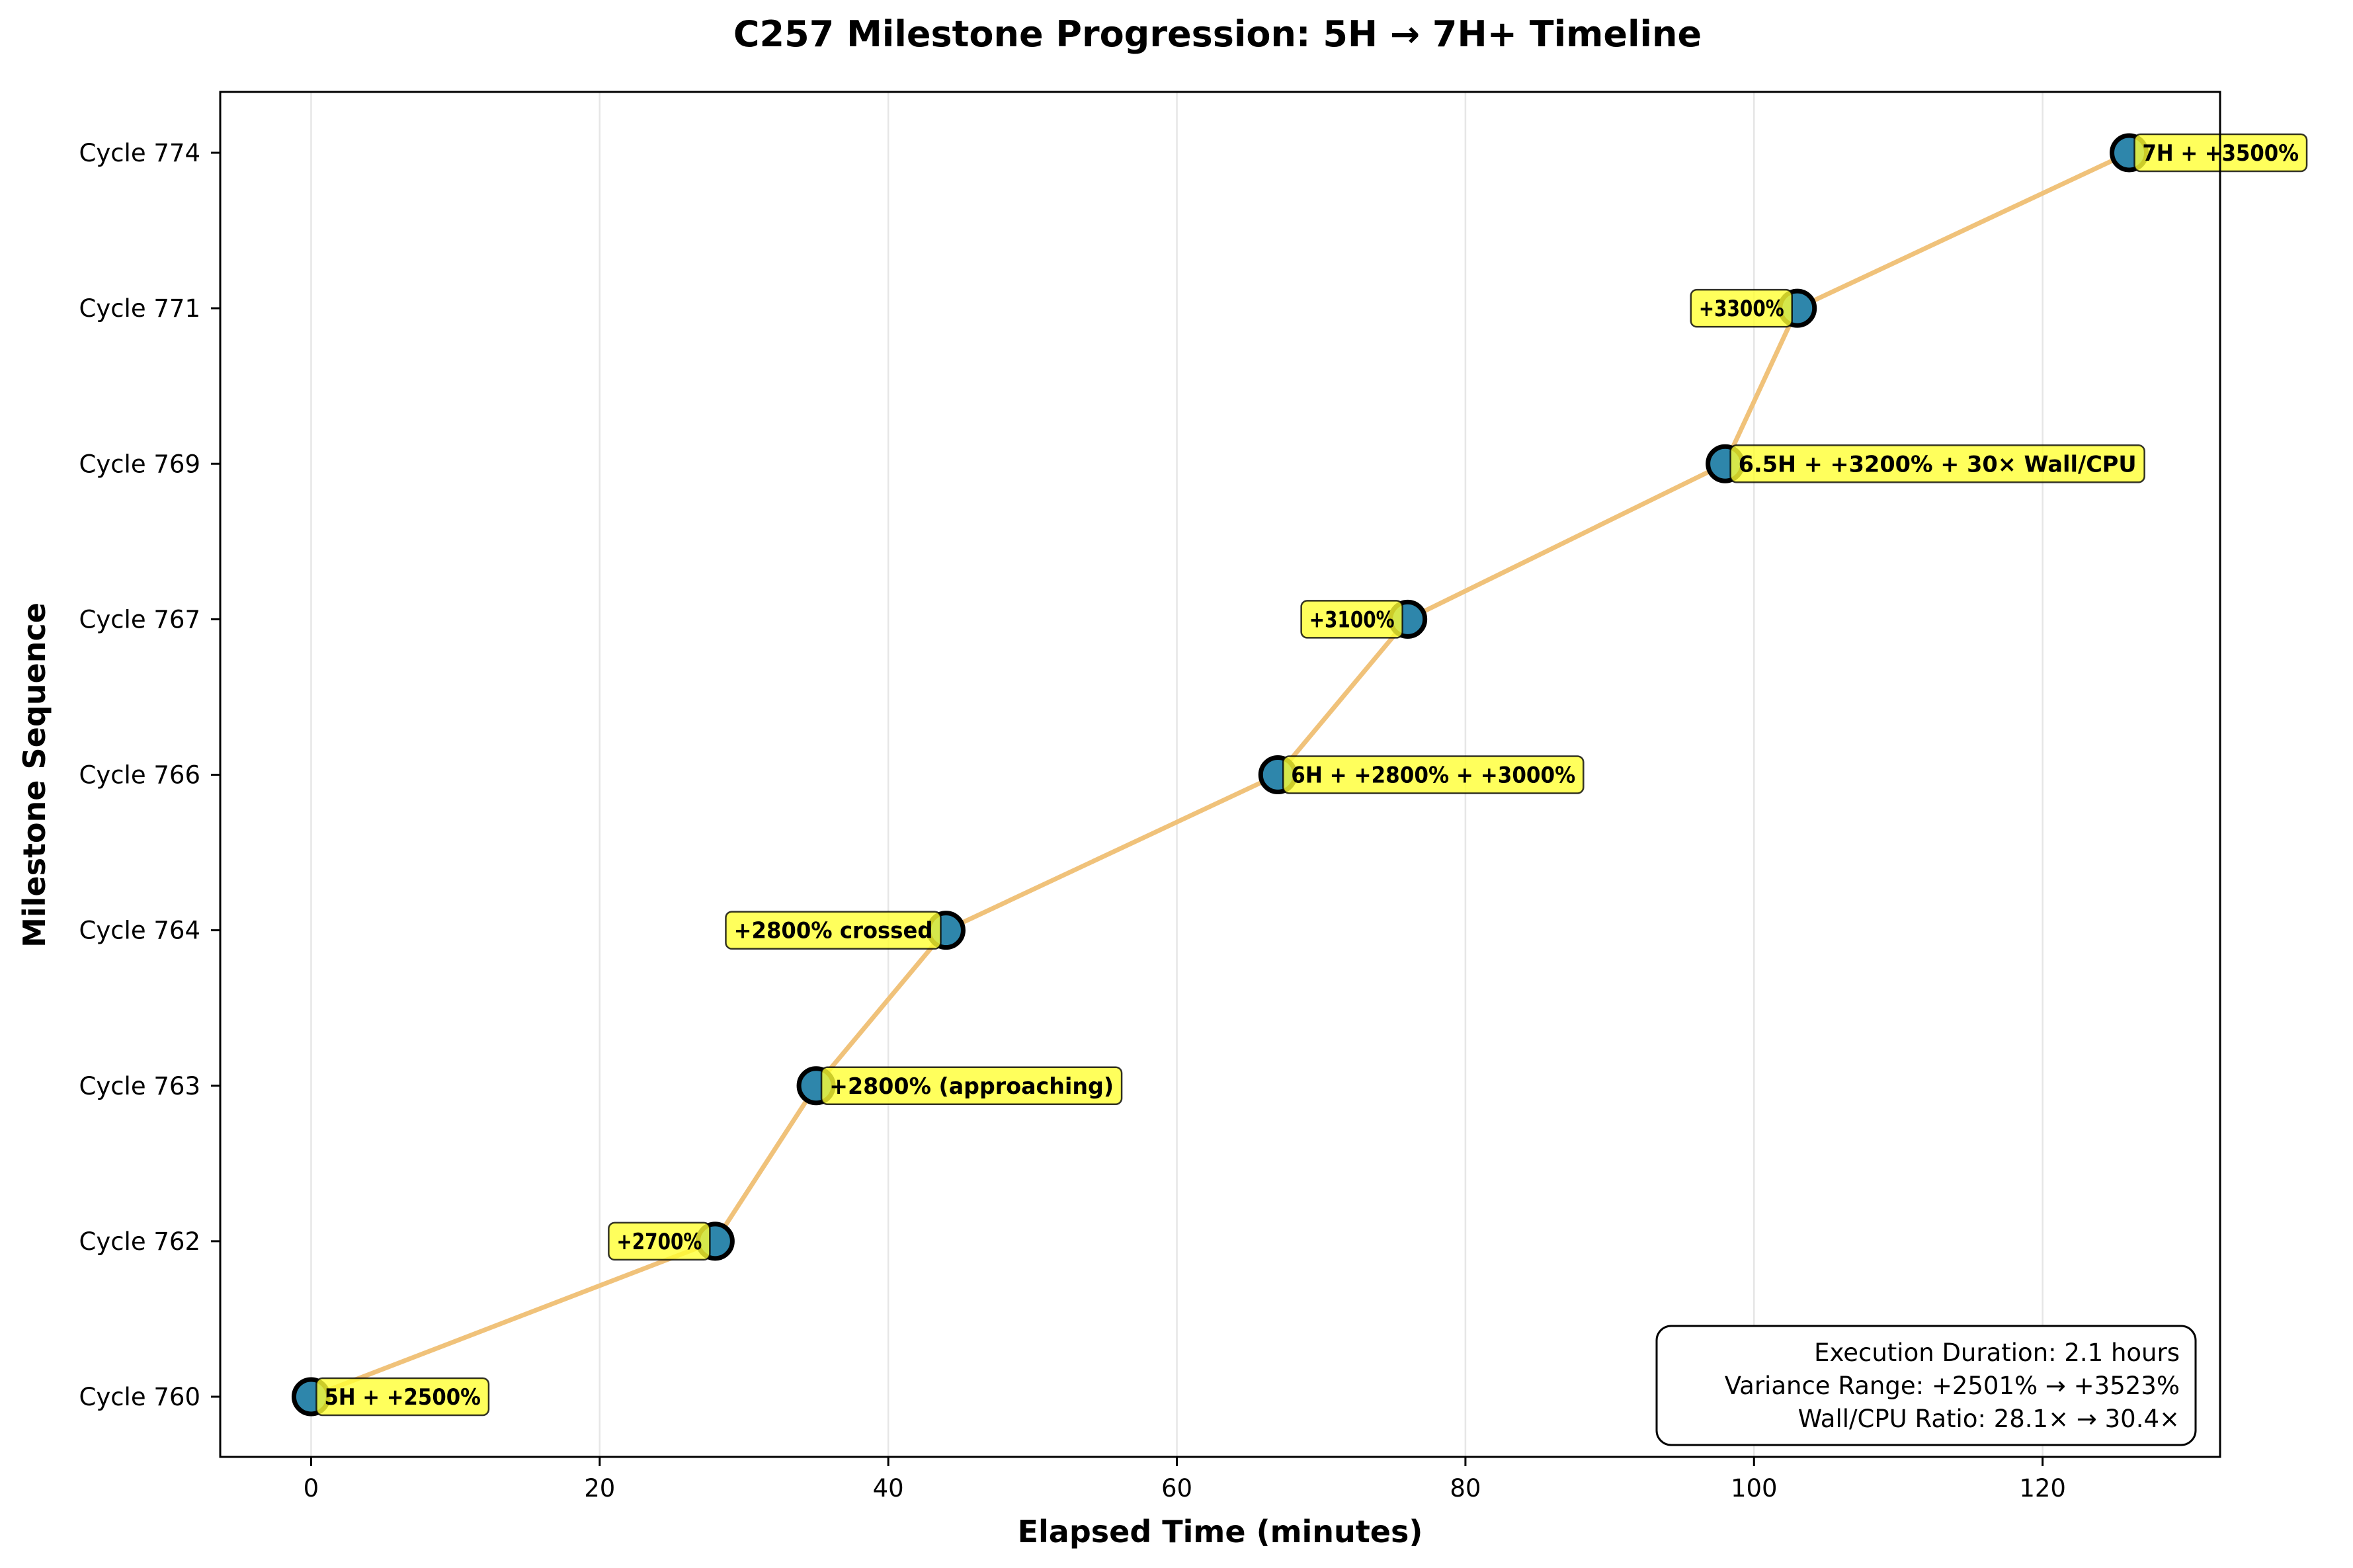 This screenshot has height=1568, width=2353. I want to click on annotation-label: +3100%, so click(1352, 619).